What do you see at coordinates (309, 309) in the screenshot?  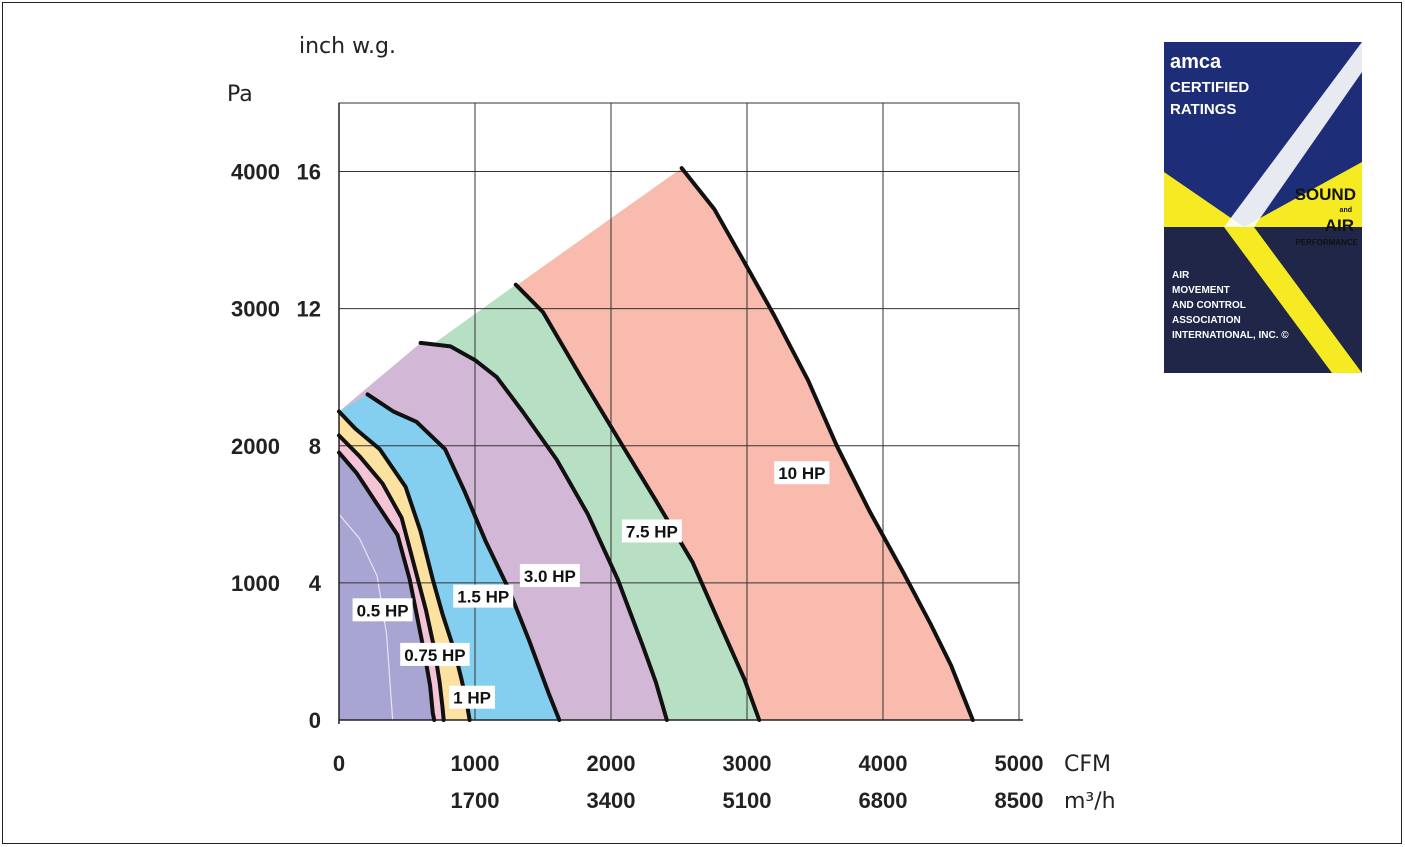 I see `y-tick-inwg-12: 12` at bounding box center [309, 309].